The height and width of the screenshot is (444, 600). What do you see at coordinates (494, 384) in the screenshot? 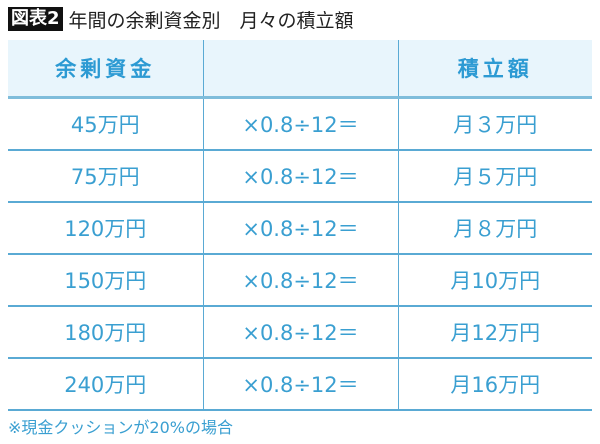
I see `cell-monthly: 月16万円` at bounding box center [494, 384].